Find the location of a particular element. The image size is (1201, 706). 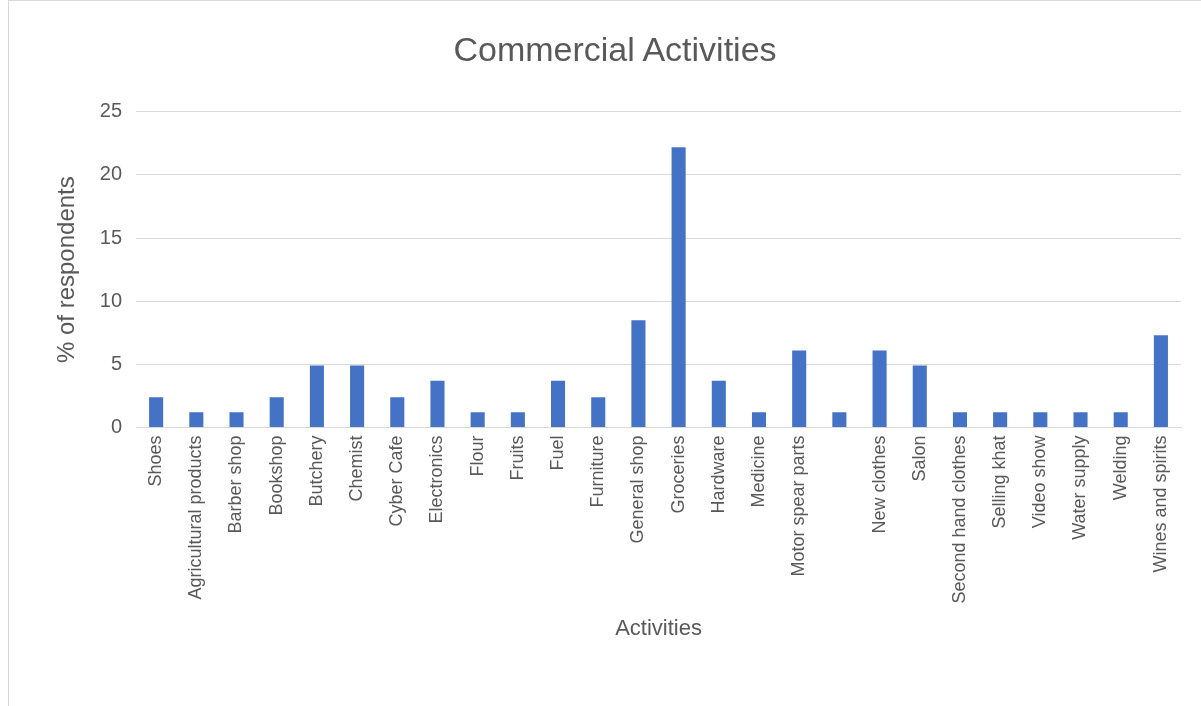

chart-title: Commercial Activities is located at coordinates (615, 48).